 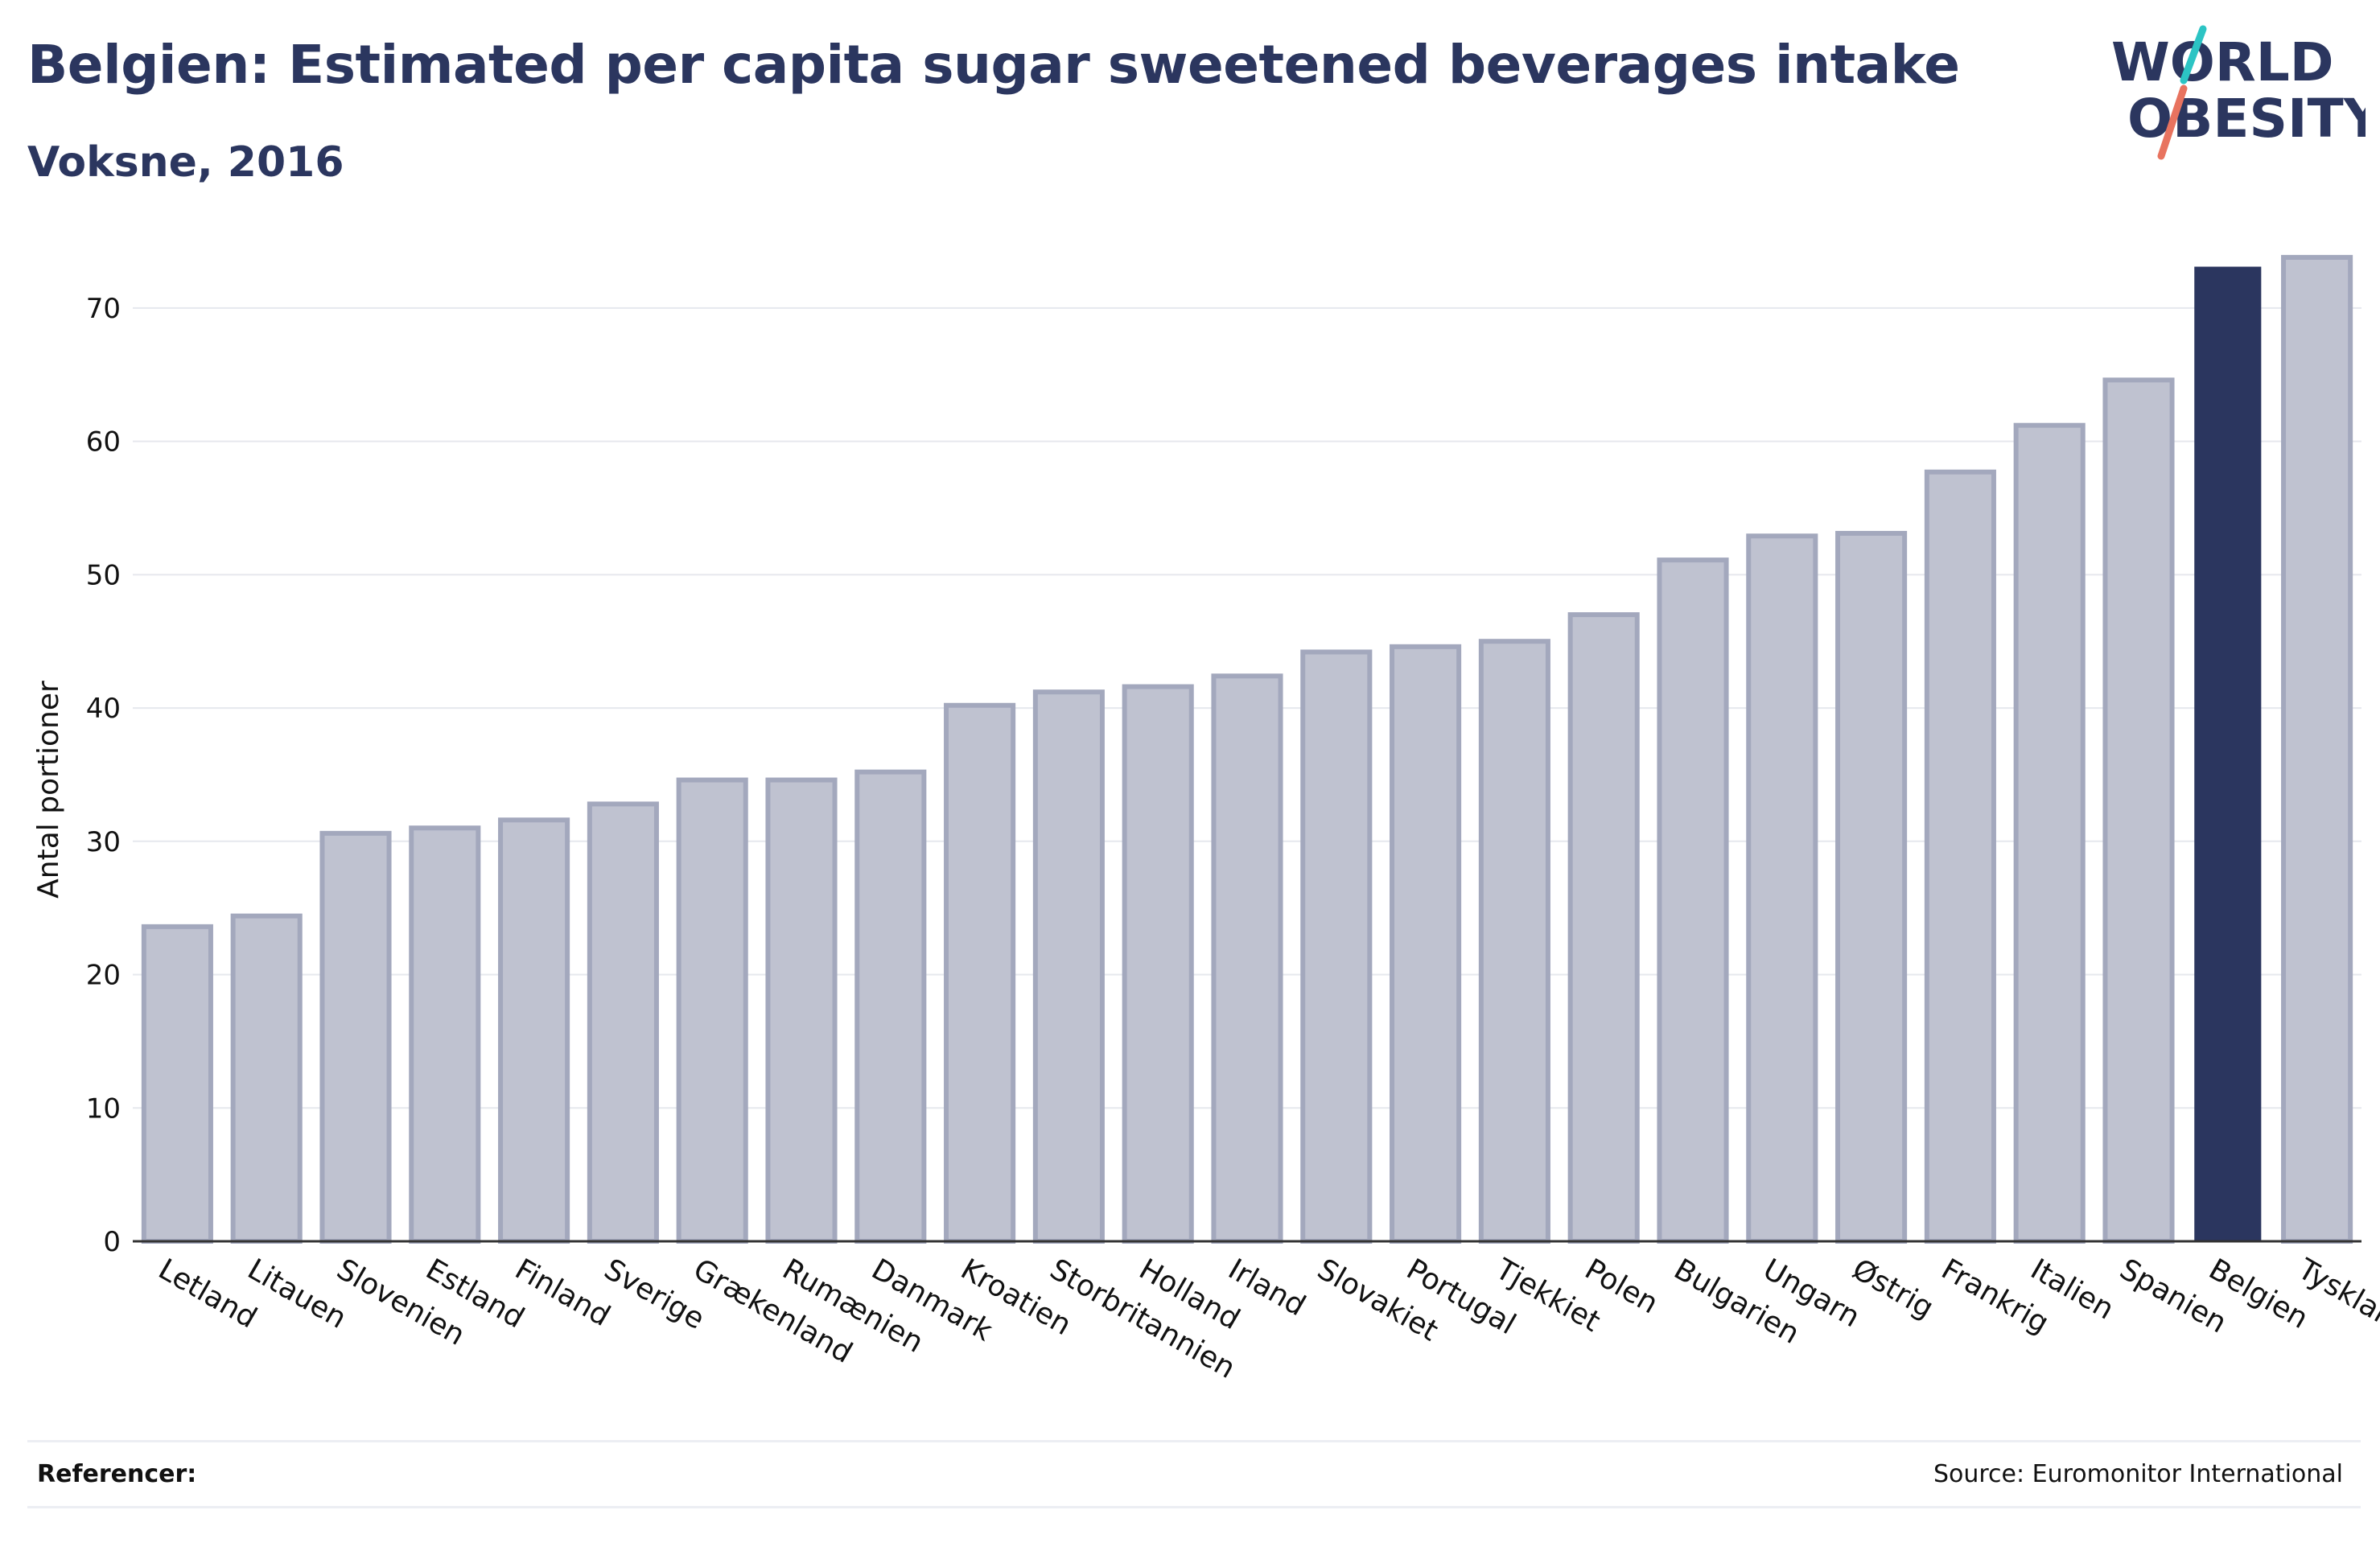 What do you see at coordinates (2173, 122) in the screenshot?
I see `logo-accent-coral` at bounding box center [2173, 122].